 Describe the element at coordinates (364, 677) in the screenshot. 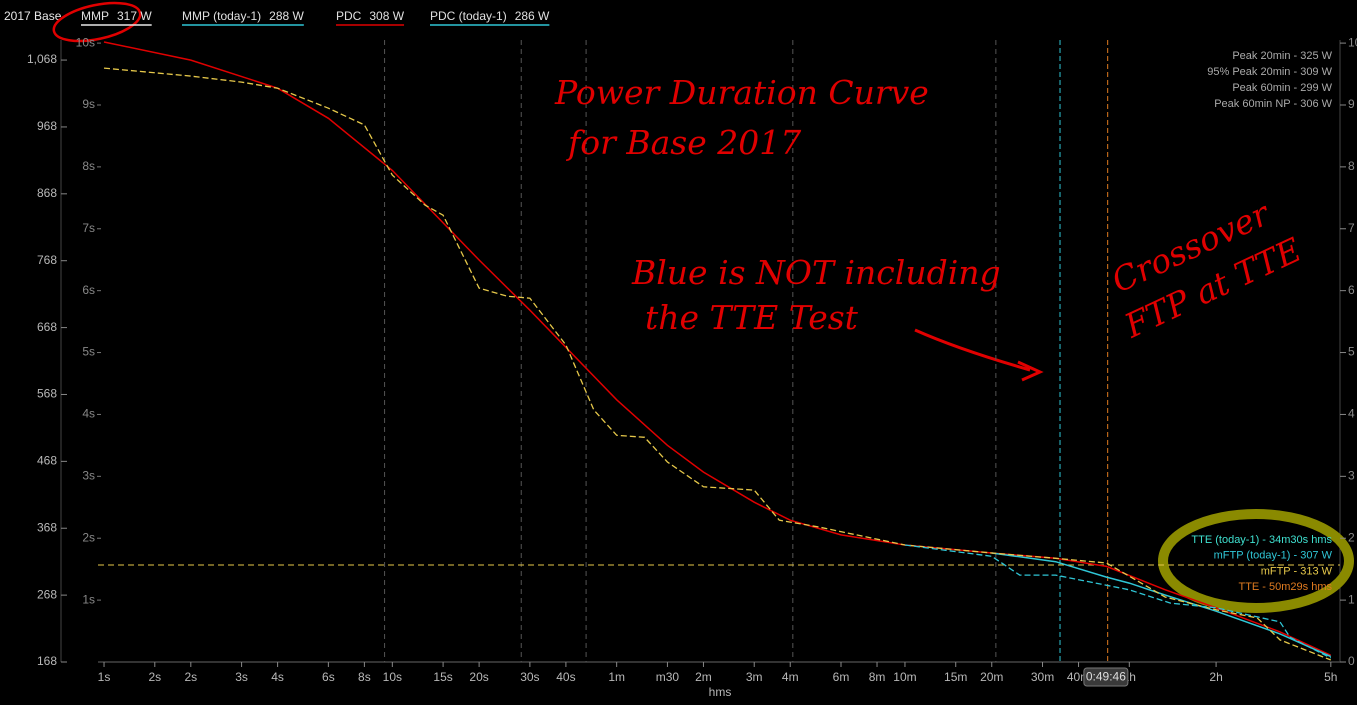

I see `x-tick-label: 8s` at that location.